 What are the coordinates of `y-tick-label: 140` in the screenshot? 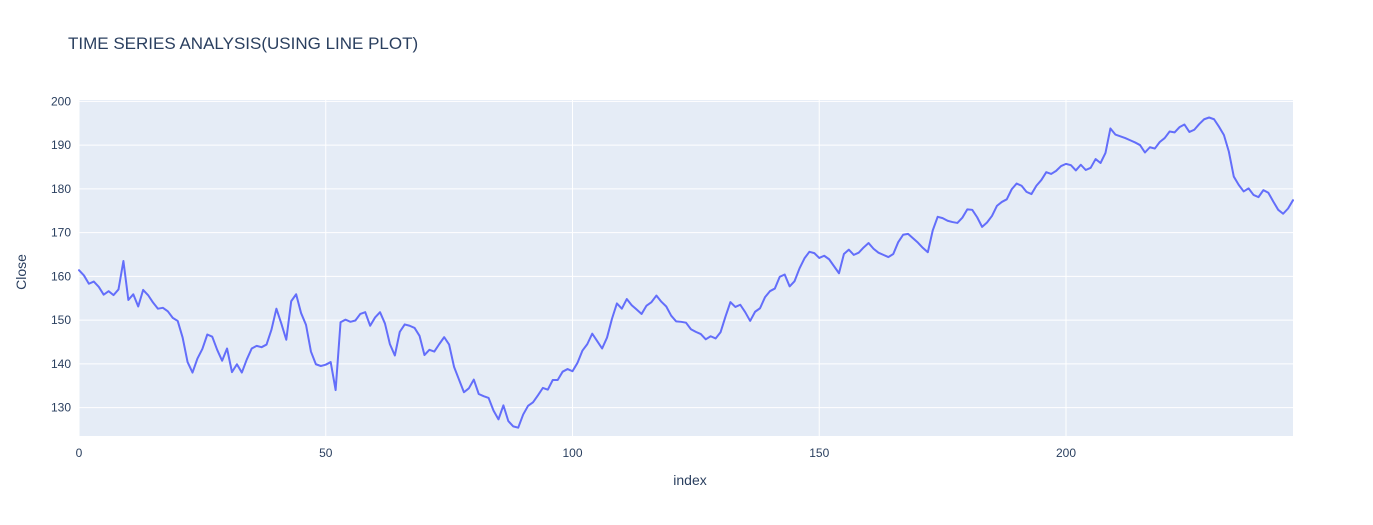 It's located at (61, 364).